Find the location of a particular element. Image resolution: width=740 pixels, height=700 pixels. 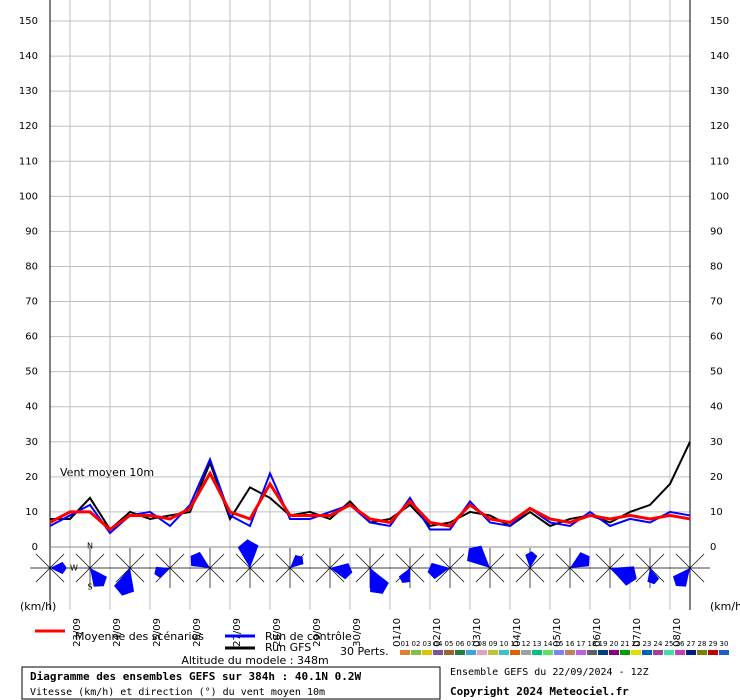

footer-box is located at coordinates (231, 683).